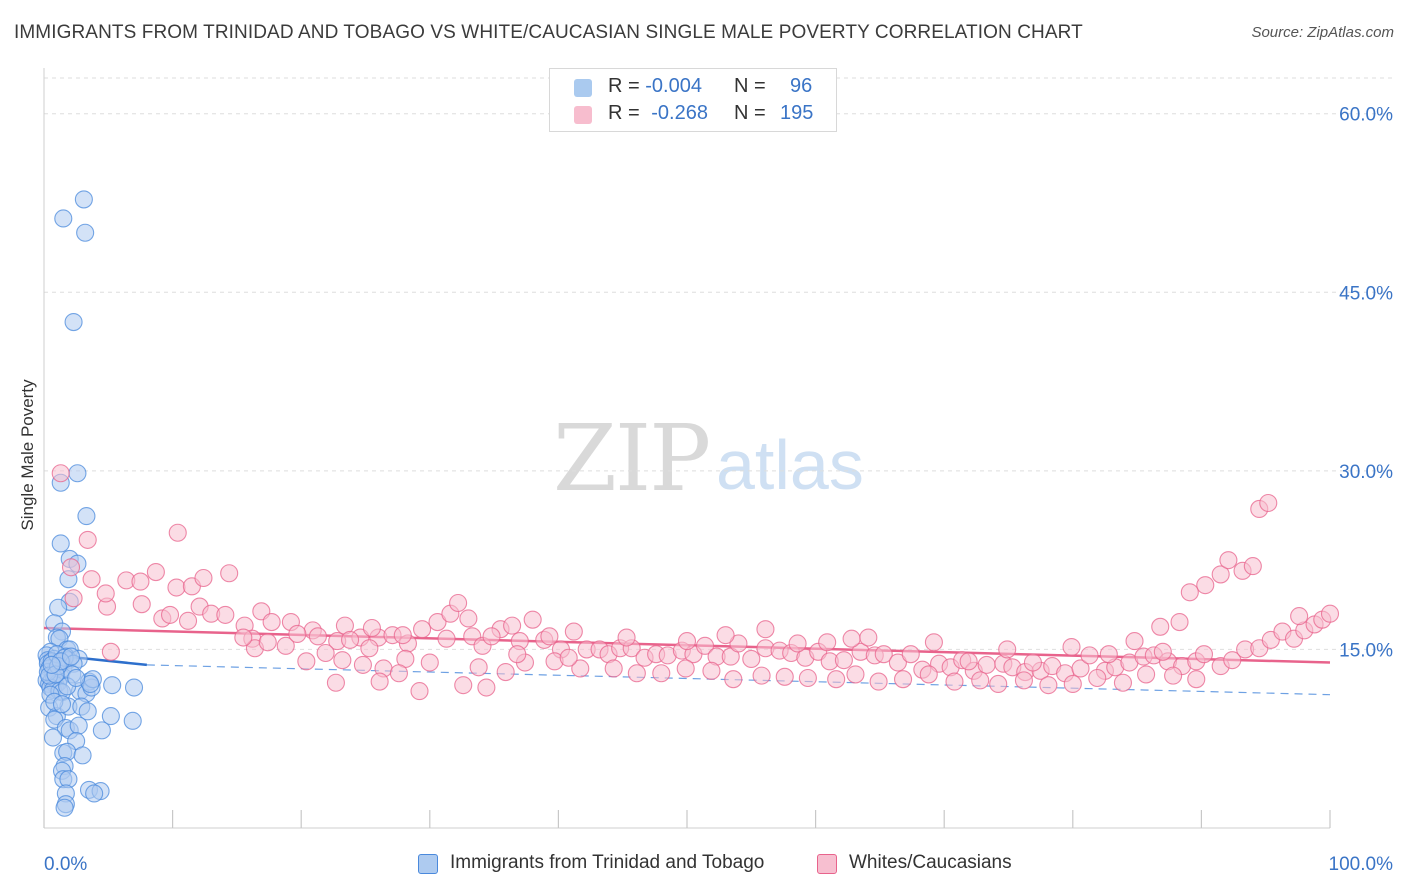 The height and width of the screenshot is (892, 1406). Describe the element at coordinates (1366, 115) in the screenshot. I see `y-tick-label: 60.0%` at that location.